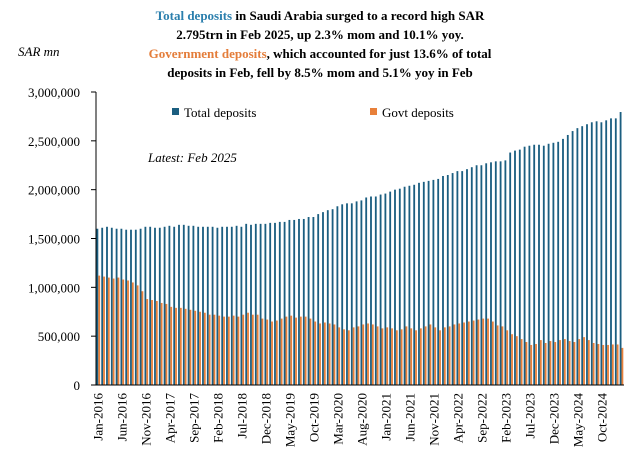  I want to click on x-tick-label: Apr-2022, so click(457, 418).